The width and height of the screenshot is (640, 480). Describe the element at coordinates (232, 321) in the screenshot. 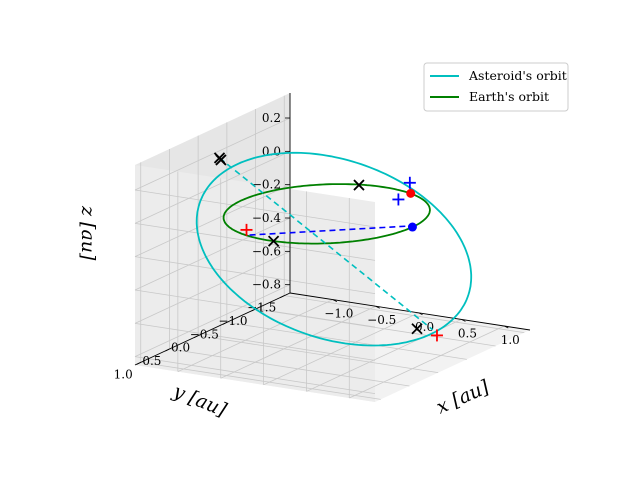

I see `y-tick-label: −1.0` at that location.